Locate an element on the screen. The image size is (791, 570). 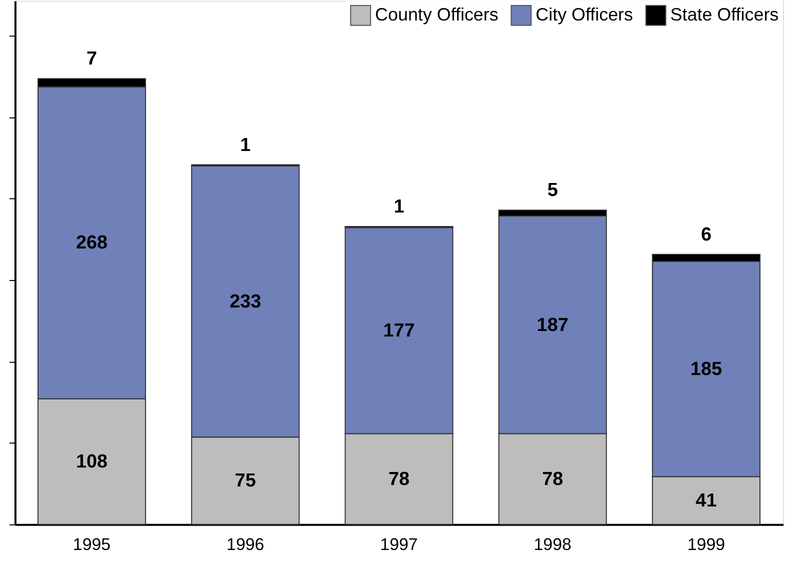
x-tick-label: 1999 is located at coordinates (706, 544).